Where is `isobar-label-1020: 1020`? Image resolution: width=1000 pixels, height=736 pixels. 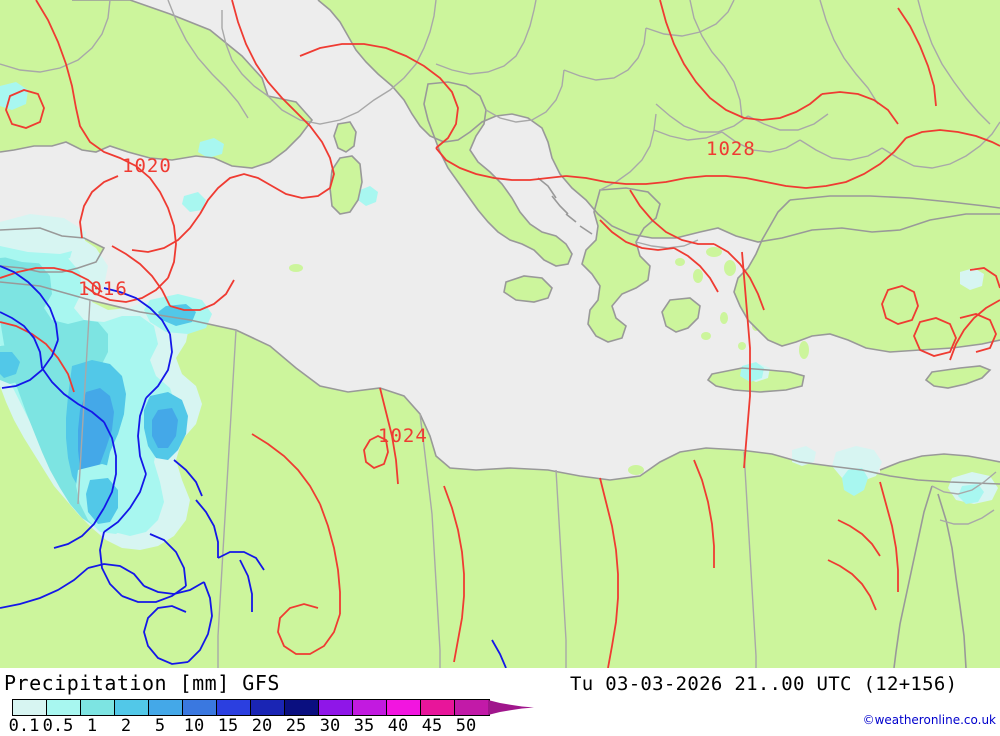 isobar-label-1020: 1020 is located at coordinates (147, 166).